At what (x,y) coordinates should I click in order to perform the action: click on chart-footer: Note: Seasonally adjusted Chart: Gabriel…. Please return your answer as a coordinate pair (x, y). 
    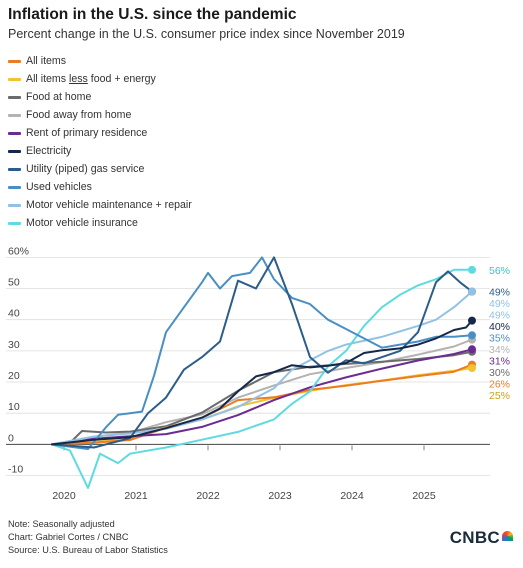
    Looking at the image, I should click on (88, 537).